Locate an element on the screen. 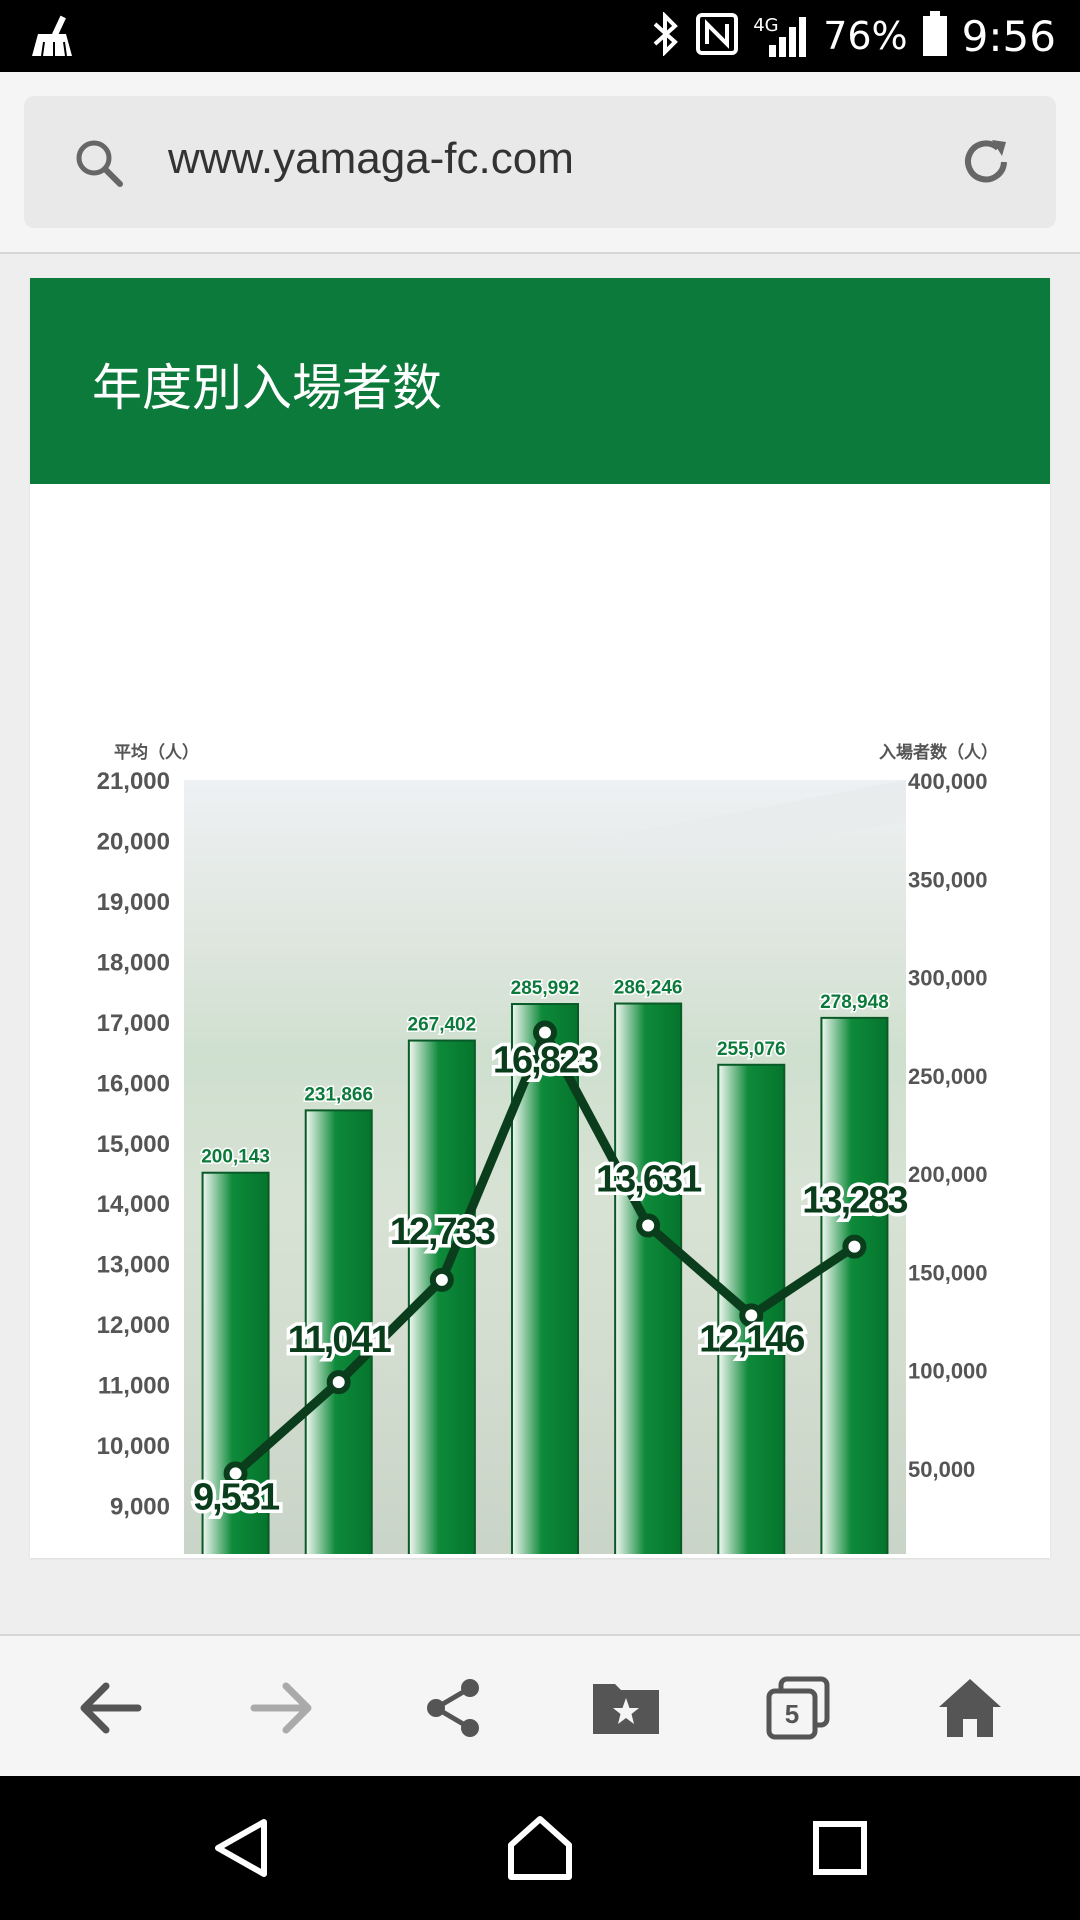 The width and height of the screenshot is (1080, 1920). recents-square-icon is located at coordinates (840, 1848).